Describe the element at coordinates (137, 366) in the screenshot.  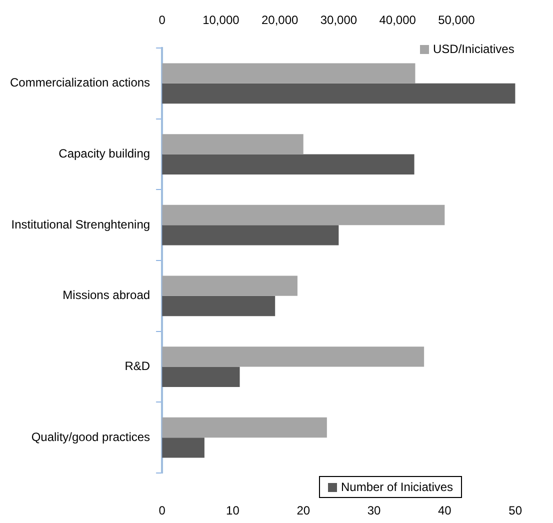
I see `y-tick-label: R&D` at that location.